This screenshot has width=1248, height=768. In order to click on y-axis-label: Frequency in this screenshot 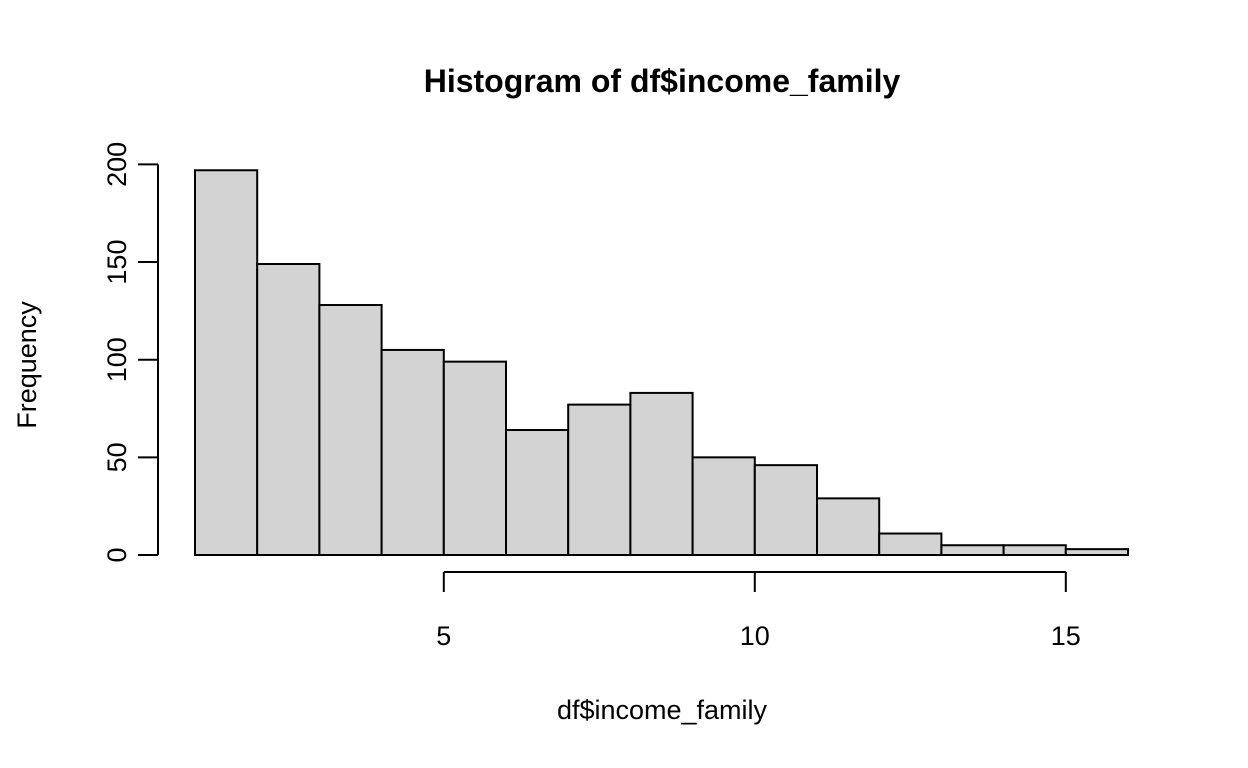, I will do `click(27, 365)`.